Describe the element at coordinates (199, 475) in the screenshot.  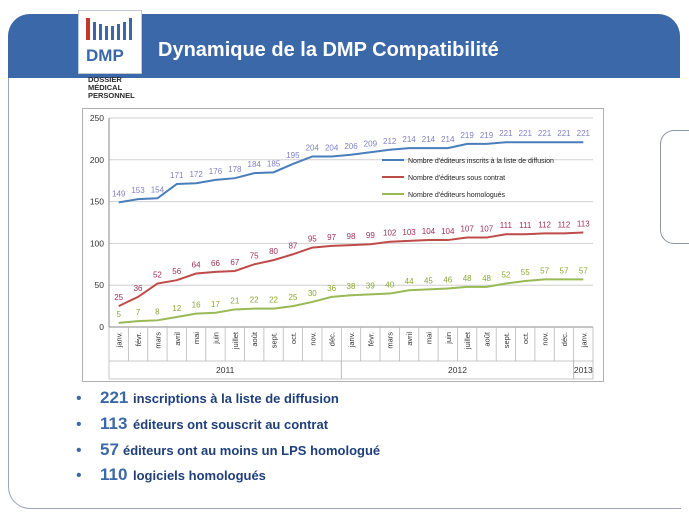
I see `bullet-text: logiciels homologués` at that location.